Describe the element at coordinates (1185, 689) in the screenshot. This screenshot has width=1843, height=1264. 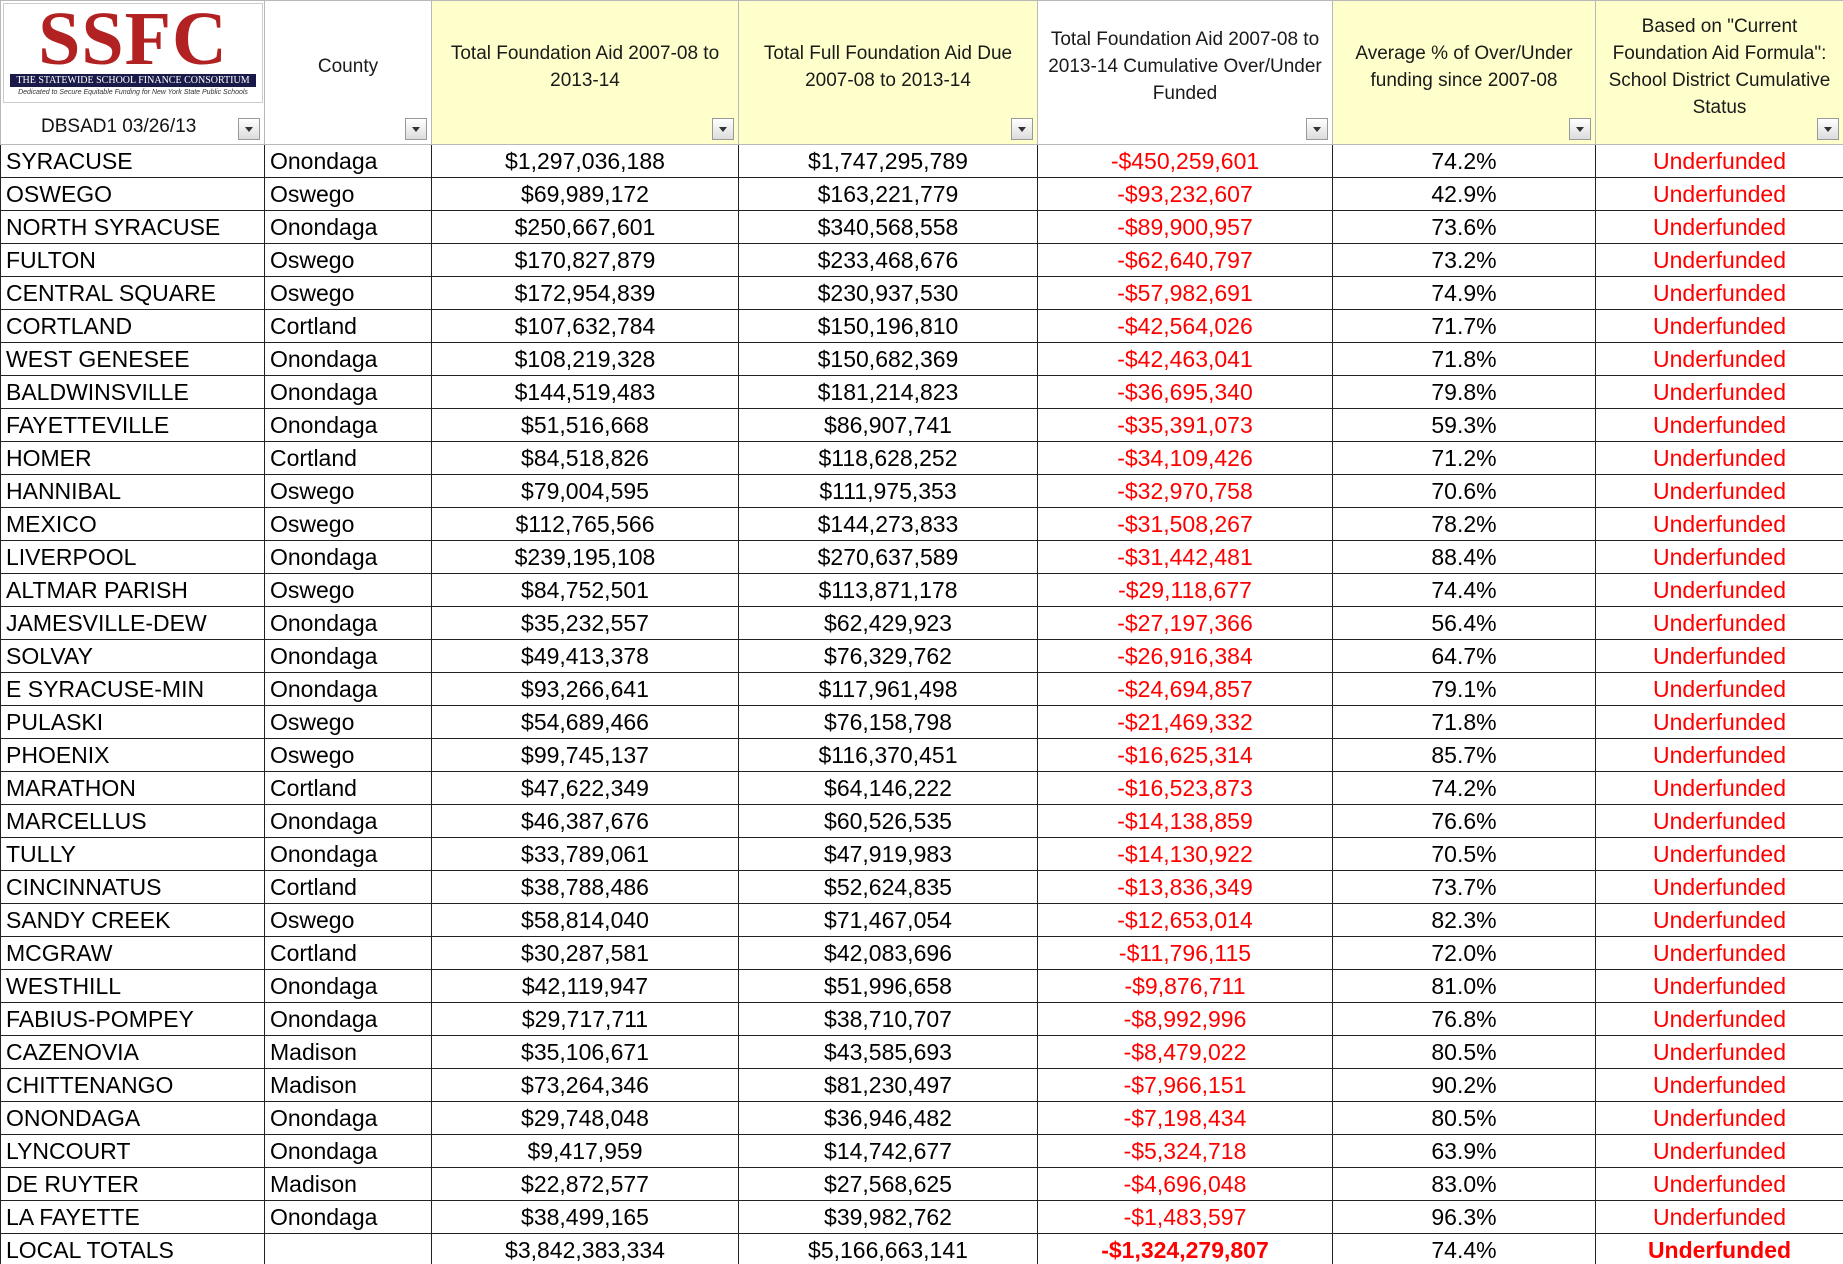
I see `over-under-cell: -$24,694,857` at that location.